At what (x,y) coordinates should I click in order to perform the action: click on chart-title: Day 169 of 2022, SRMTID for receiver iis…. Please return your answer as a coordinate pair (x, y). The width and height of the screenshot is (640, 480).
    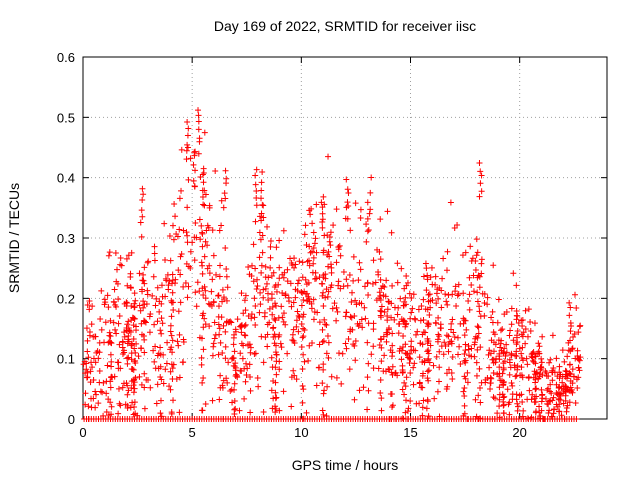
    Looking at the image, I should click on (345, 26).